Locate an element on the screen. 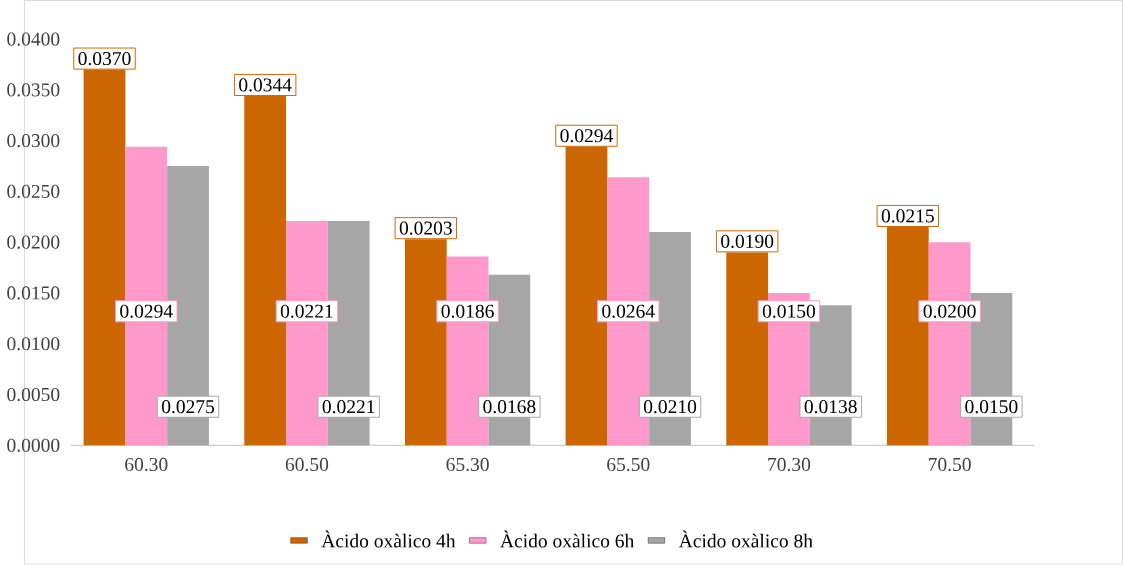 The image size is (1123, 565). y-tick-label: 0.0300 is located at coordinates (33, 141).